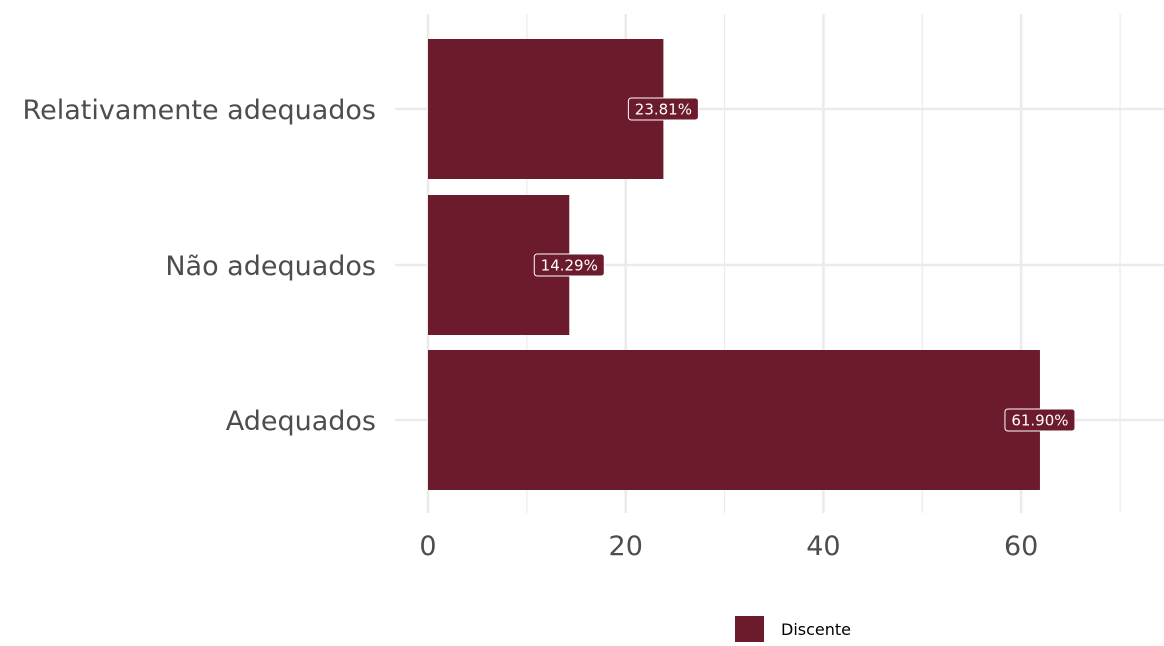 This screenshot has width=1164, height=646. Describe the element at coordinates (301, 421) in the screenshot. I see `y-tick-label: Adequados` at that location.